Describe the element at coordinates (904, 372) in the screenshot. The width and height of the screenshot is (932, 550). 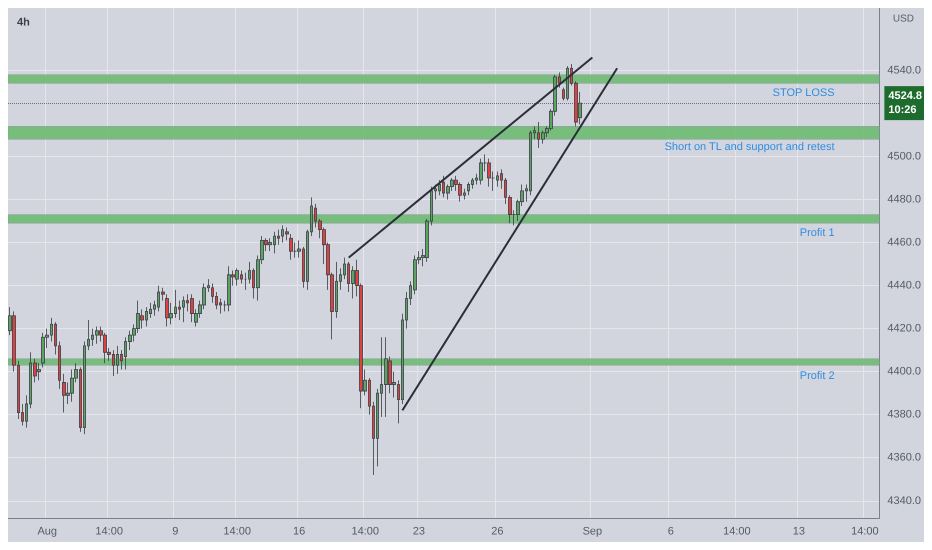
I see `y-tick-label: 4400.0` at that location.